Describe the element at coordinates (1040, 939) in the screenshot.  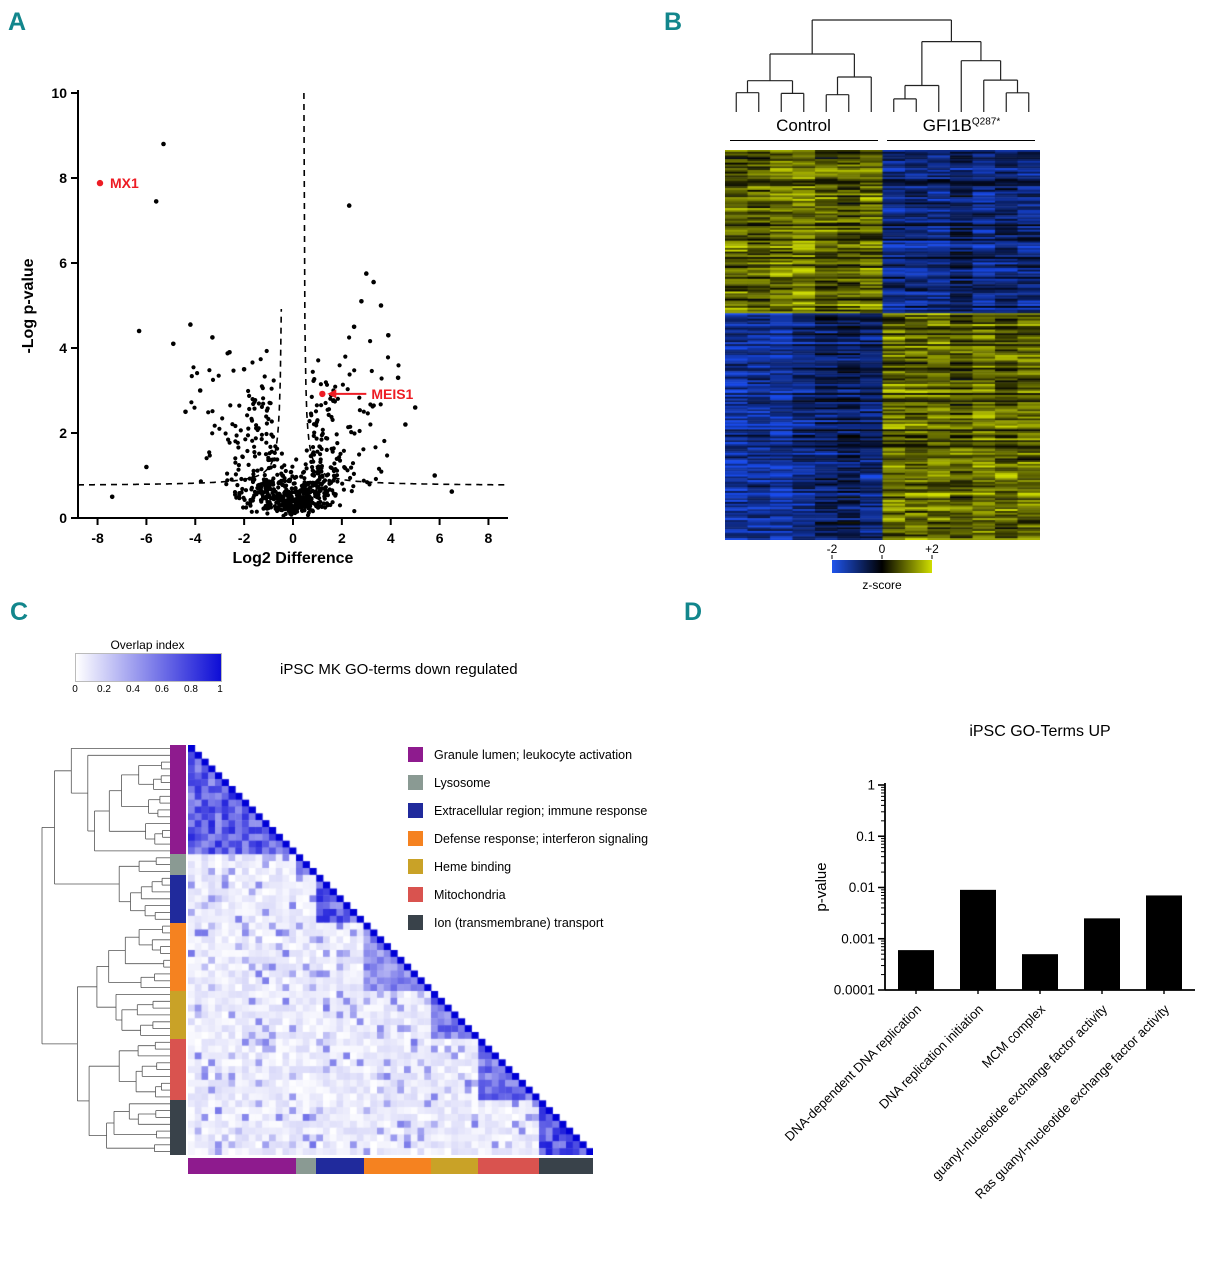
I see `bars` at that location.